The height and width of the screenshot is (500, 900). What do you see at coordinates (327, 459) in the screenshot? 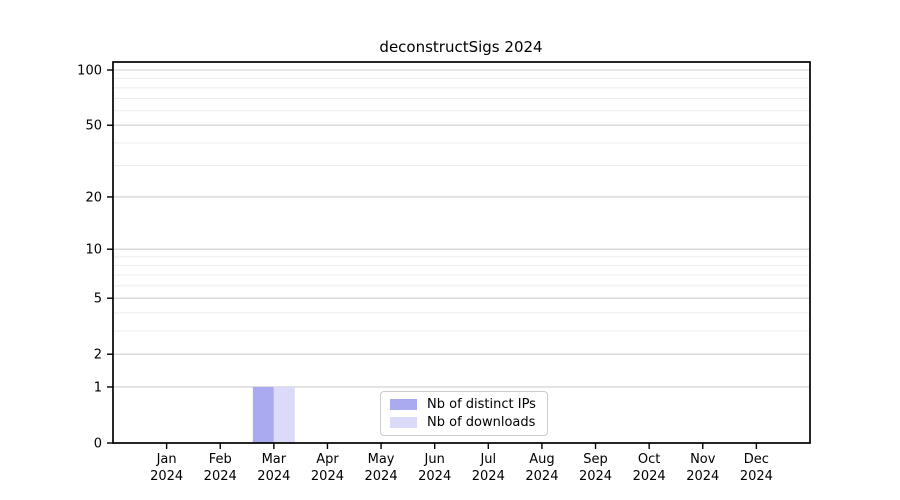
I see `x-tick-label-month: Apr` at bounding box center [327, 459].